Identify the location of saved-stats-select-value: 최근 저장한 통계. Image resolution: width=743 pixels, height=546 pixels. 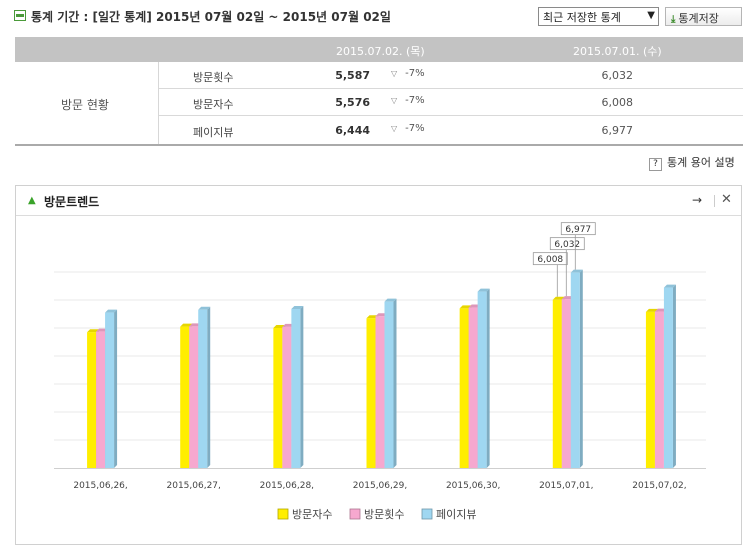
(582, 17).